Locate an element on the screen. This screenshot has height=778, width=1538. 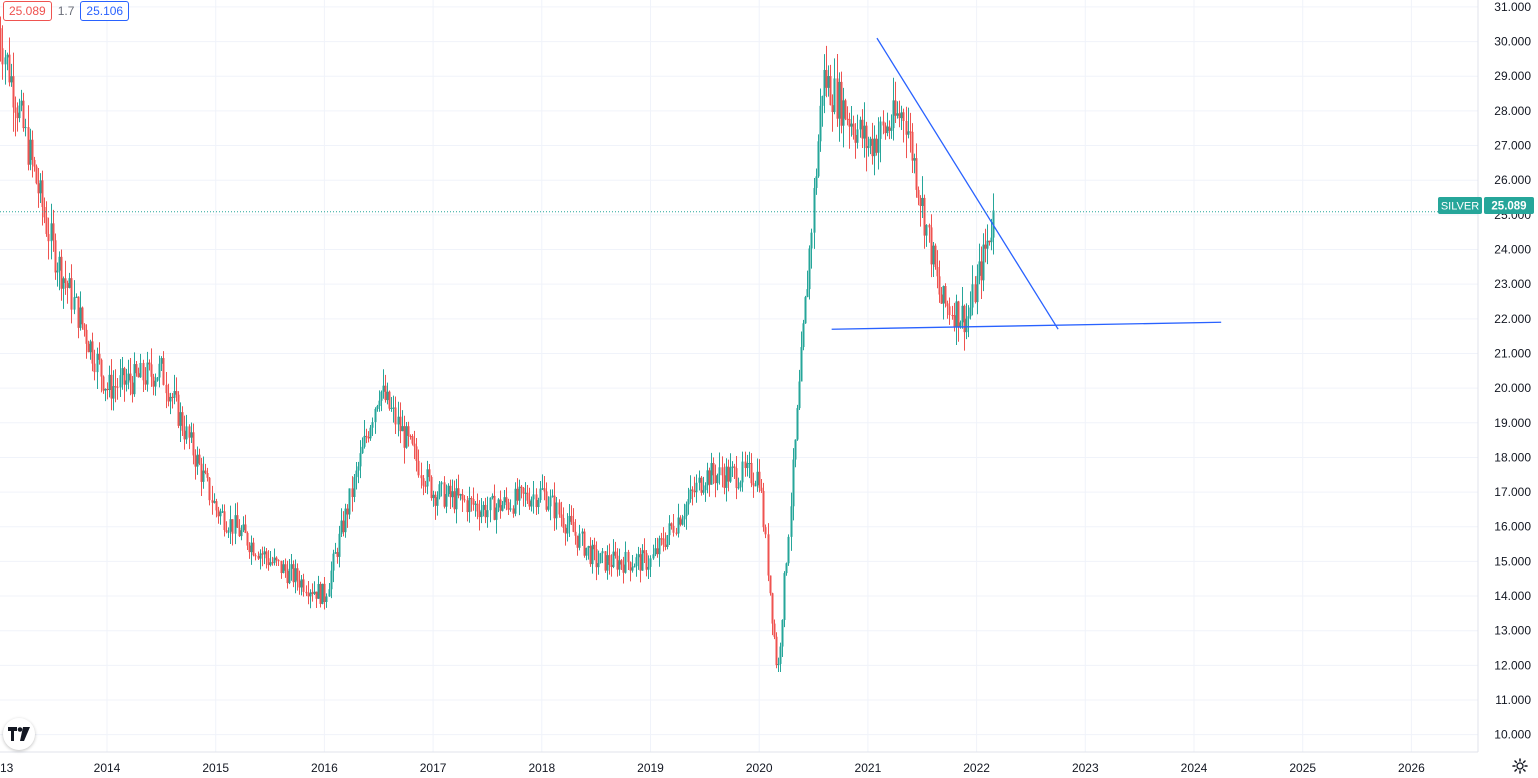
tradingview-logo-icon is located at coordinates (19, 734).